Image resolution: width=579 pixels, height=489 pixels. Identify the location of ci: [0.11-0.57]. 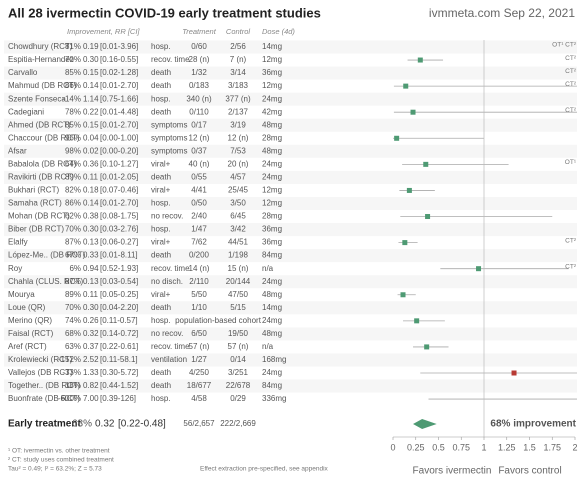
(119, 320).